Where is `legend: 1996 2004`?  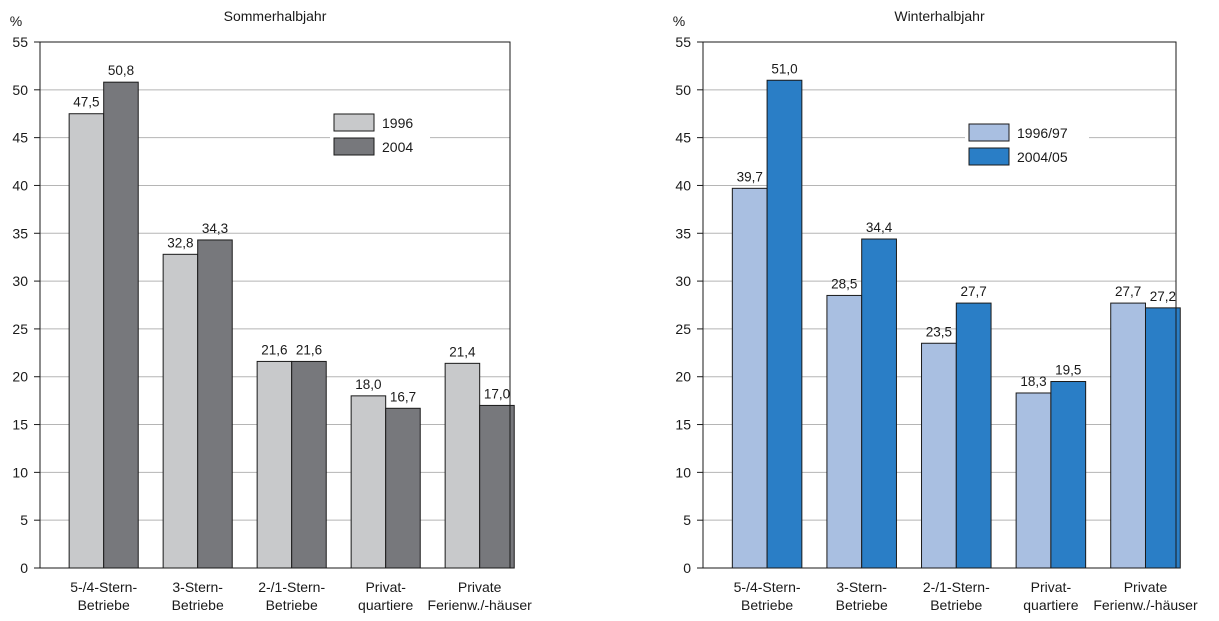
legend: 1996 2004 is located at coordinates (380, 134).